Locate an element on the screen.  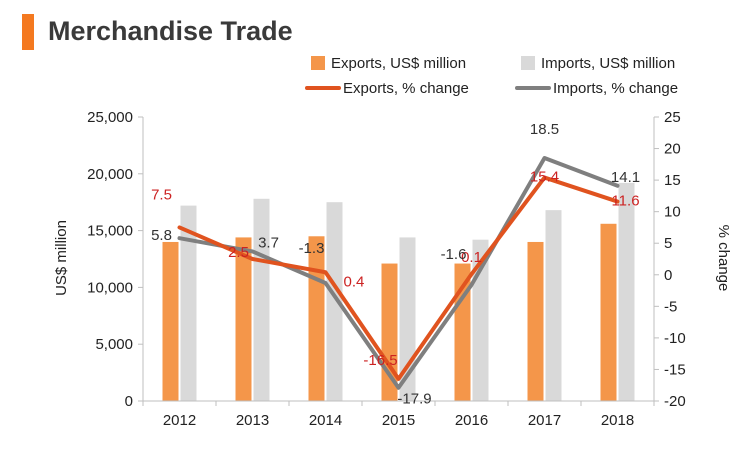
exports-change-label: 11.6 is located at coordinates (625, 201).